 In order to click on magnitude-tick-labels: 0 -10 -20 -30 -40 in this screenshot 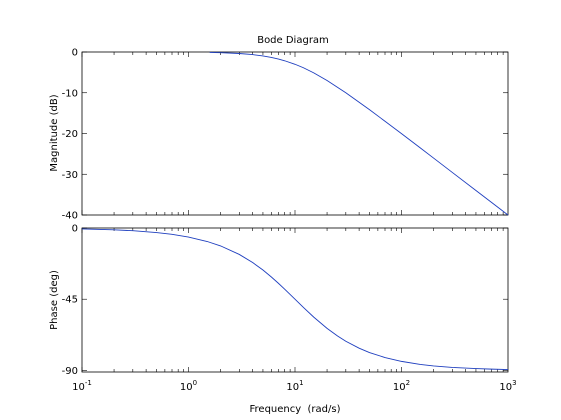, I will do `click(70, 135)`.